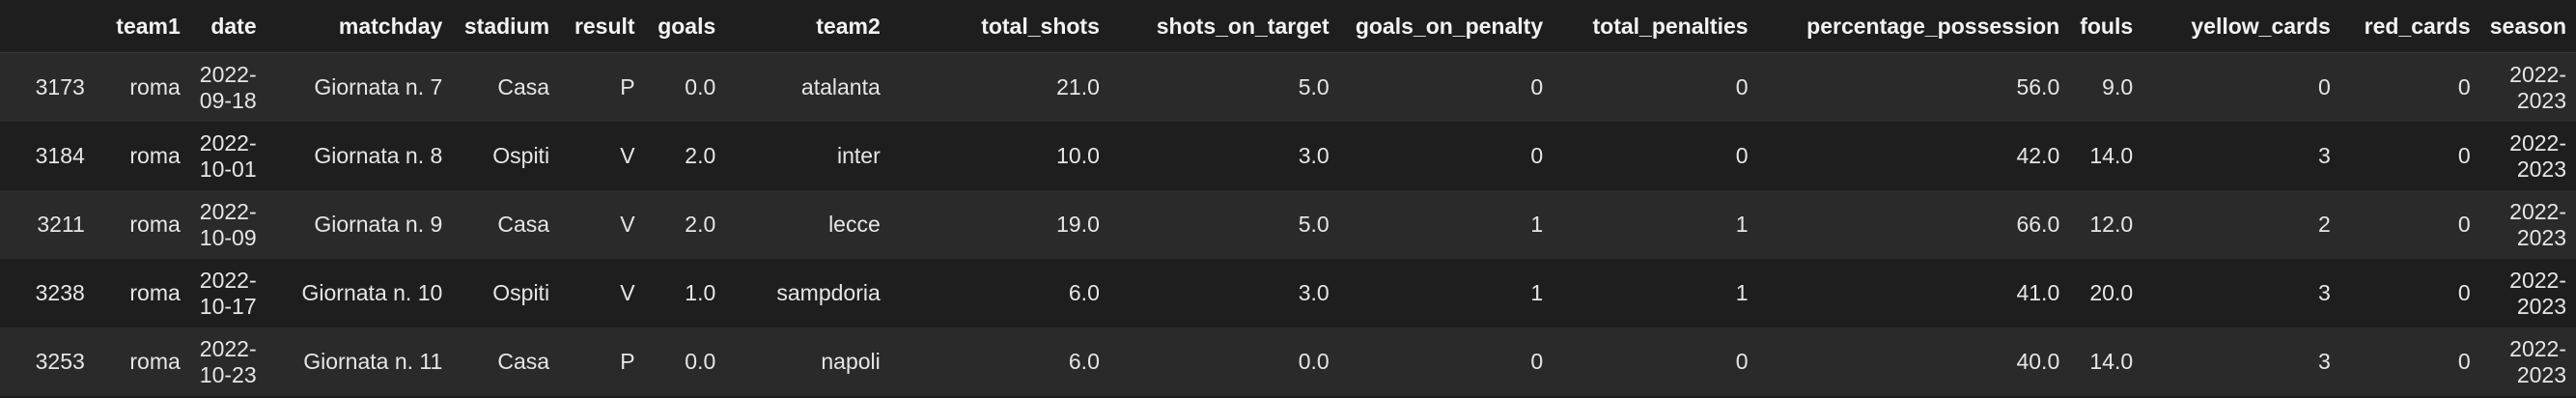 Image resolution: width=2576 pixels, height=398 pixels. What do you see at coordinates (359, 87) in the screenshot?
I see `cell-matchday: Giornata n. 7` at bounding box center [359, 87].